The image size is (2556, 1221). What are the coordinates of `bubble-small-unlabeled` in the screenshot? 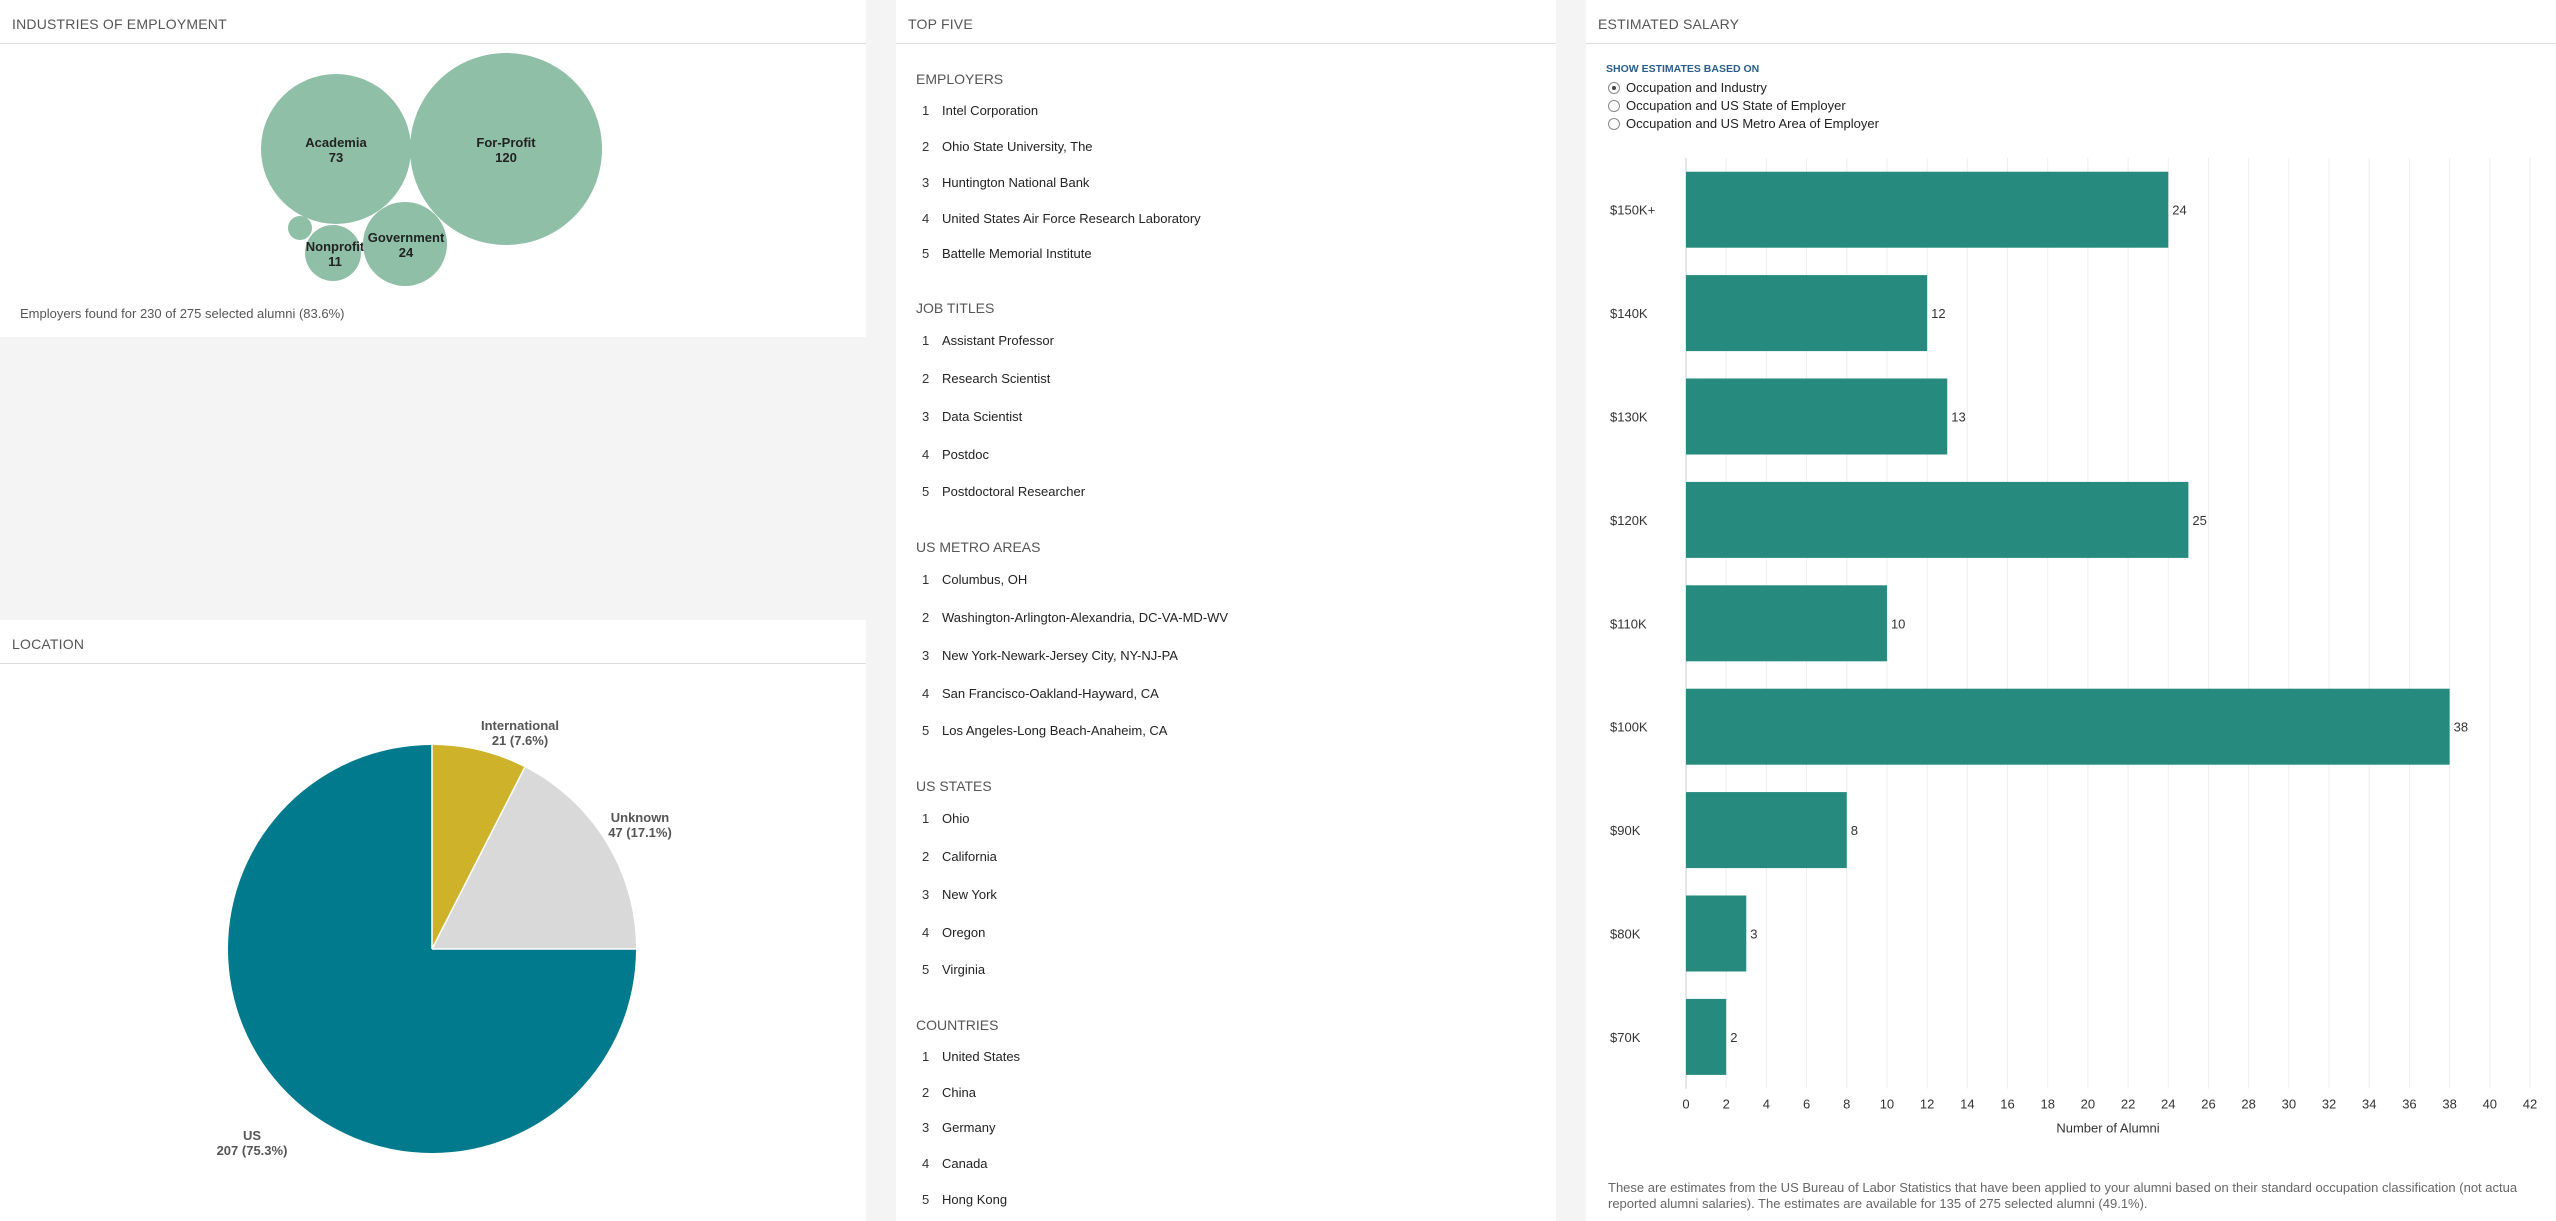 It's located at (300, 228).